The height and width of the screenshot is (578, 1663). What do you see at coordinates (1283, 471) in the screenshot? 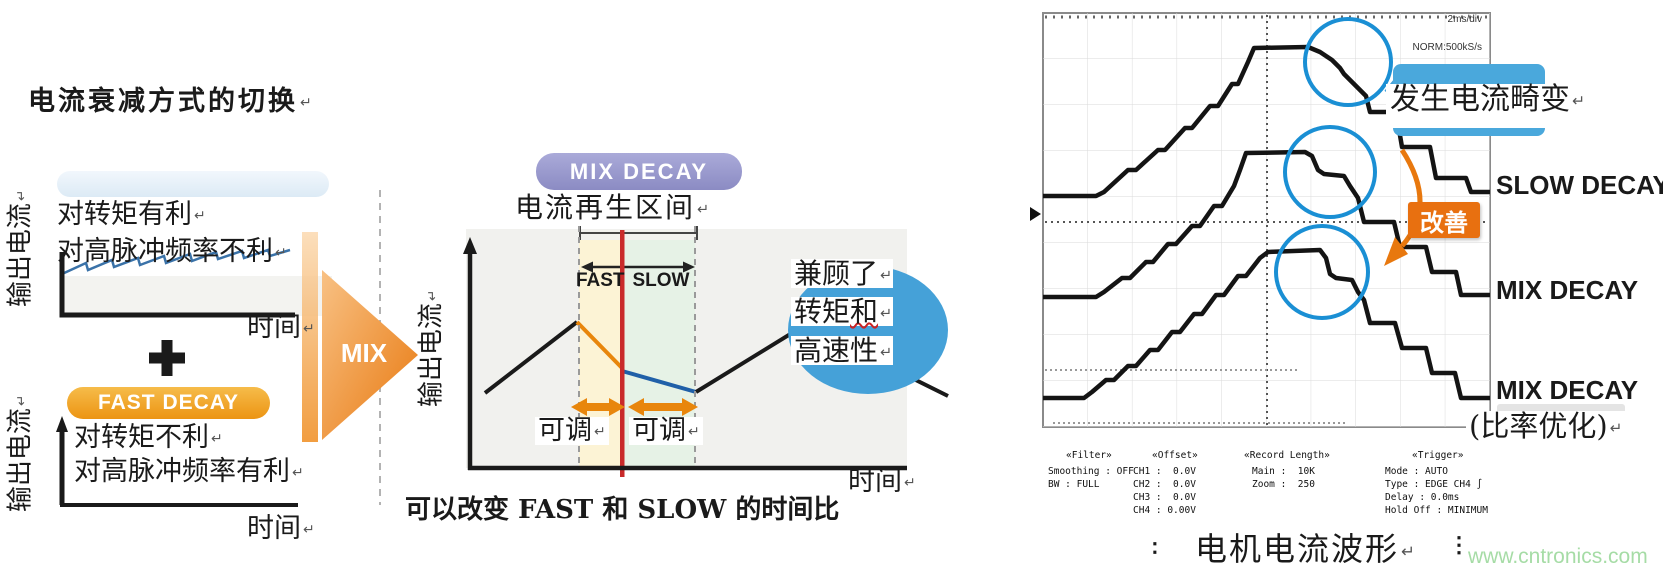
I see `record-length-row: Main : 10K` at bounding box center [1283, 471].